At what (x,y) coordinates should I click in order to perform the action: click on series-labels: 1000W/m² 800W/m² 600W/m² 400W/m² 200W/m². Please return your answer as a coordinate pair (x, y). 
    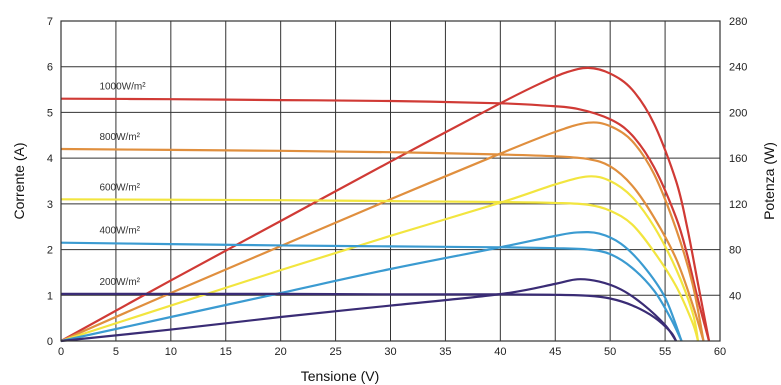
    Looking at the image, I should click on (122, 185).